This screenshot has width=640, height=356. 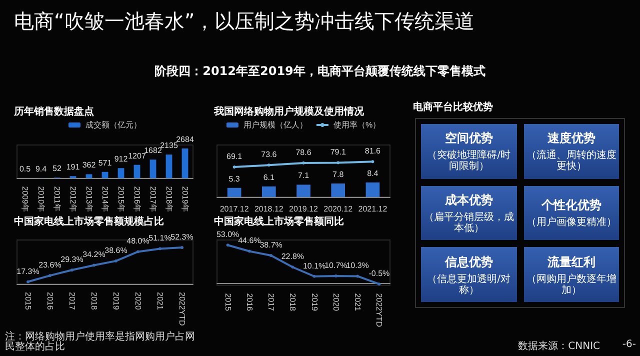 I want to click on advantage-tile: 信息优势 （信息更加透明/对称）, so click(x=468, y=274).